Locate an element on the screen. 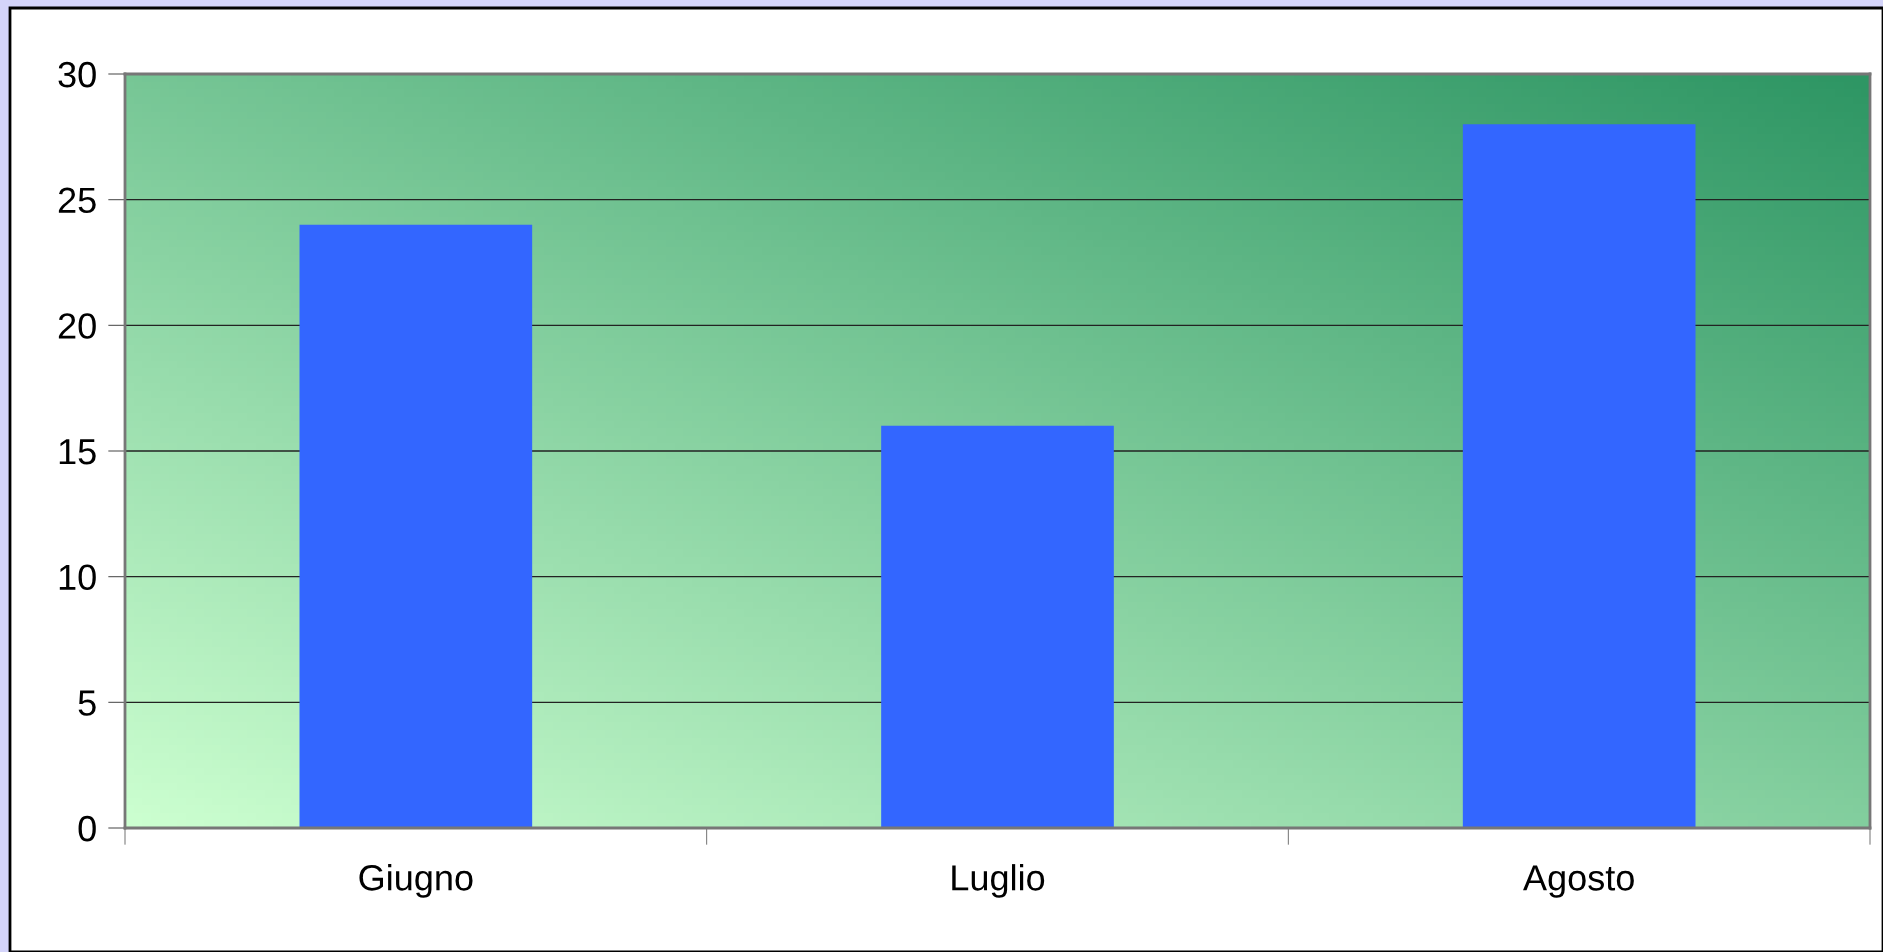  x-tick-label: Luglio is located at coordinates (998, 881).